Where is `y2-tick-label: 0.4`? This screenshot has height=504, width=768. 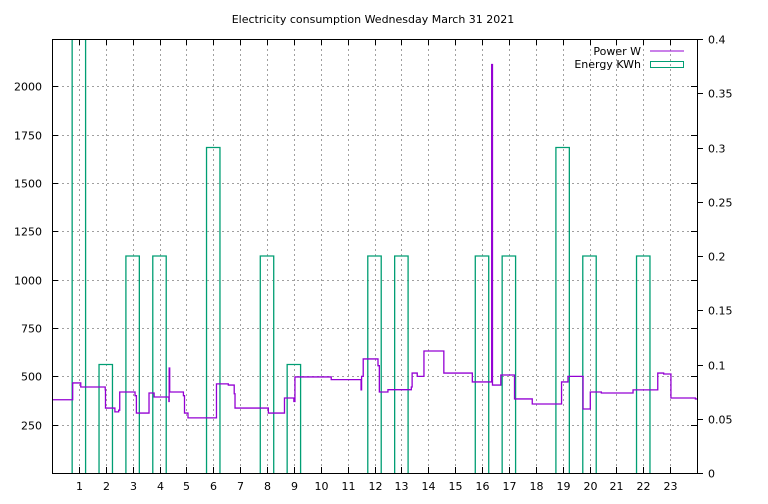
y2-tick-label: 0.4 is located at coordinates (717, 40).